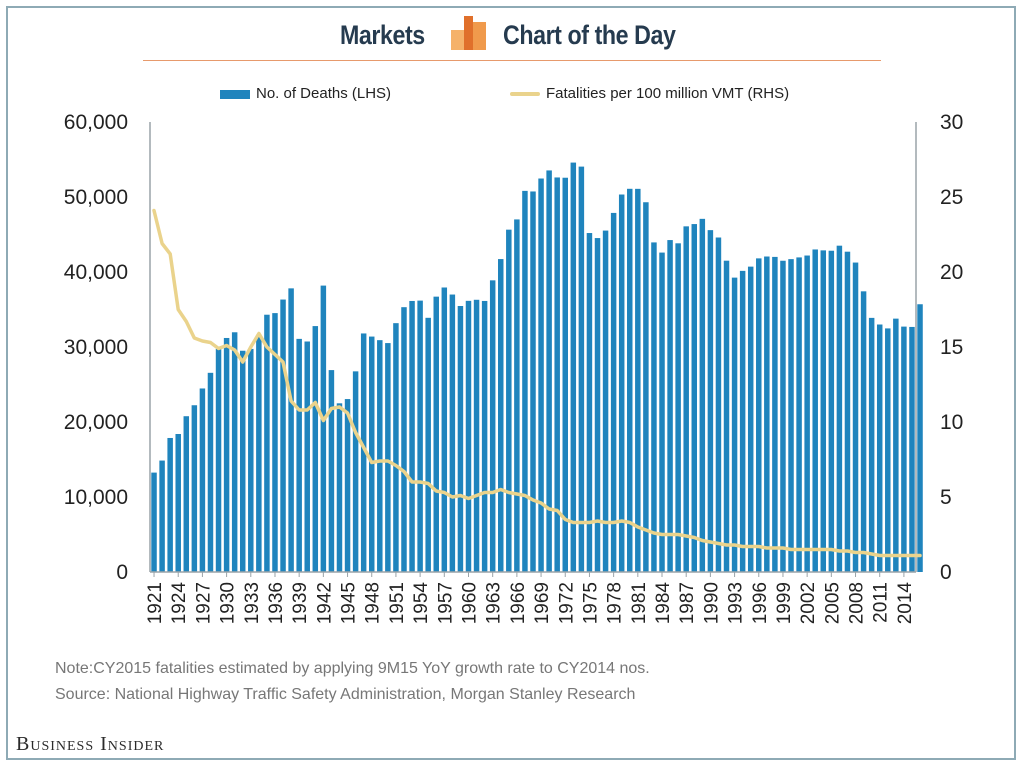 The width and height of the screenshot is (1024, 768). I want to click on bar-deaths-1993, so click(734, 424).